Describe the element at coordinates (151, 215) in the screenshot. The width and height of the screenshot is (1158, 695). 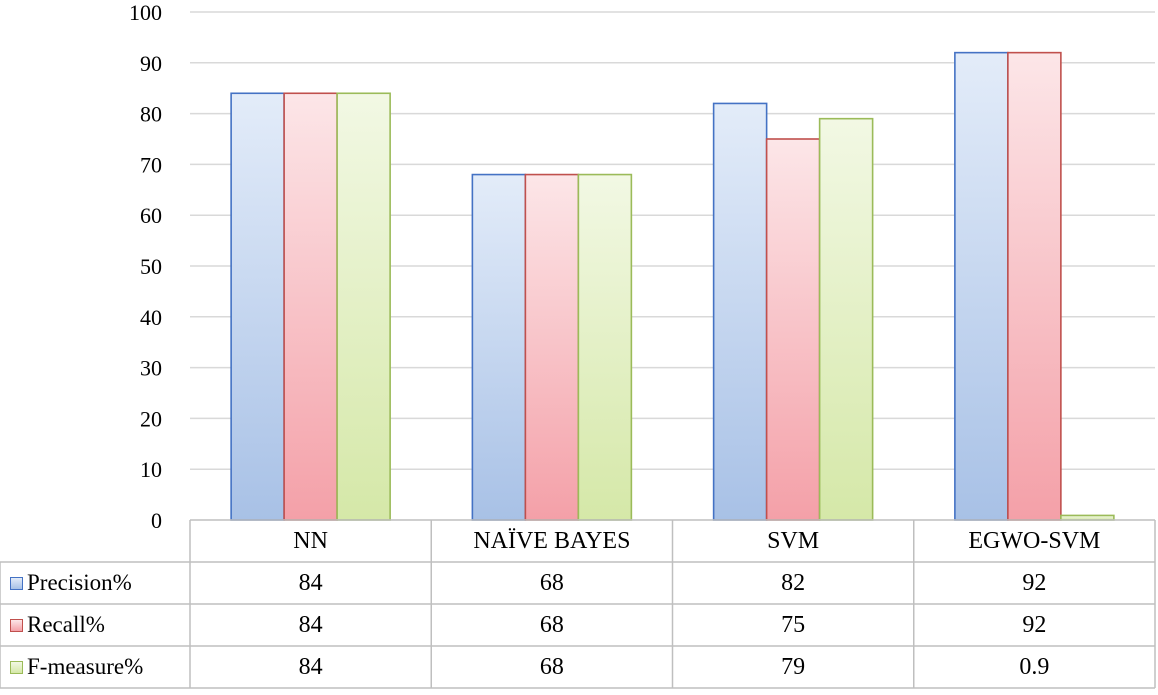
I see `y-tick-label: 60` at that location.